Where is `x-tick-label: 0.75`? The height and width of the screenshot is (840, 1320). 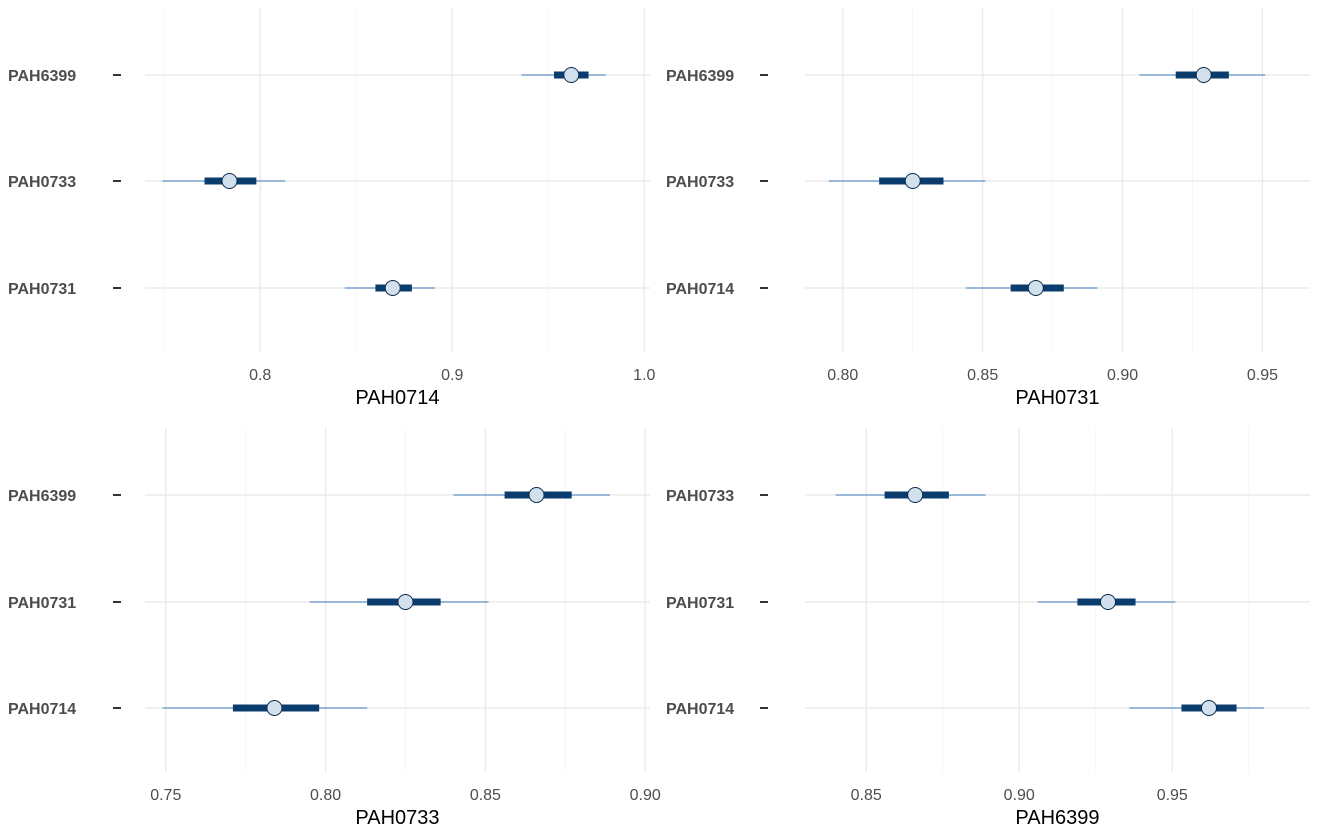 x-tick-label: 0.75 is located at coordinates (165, 795).